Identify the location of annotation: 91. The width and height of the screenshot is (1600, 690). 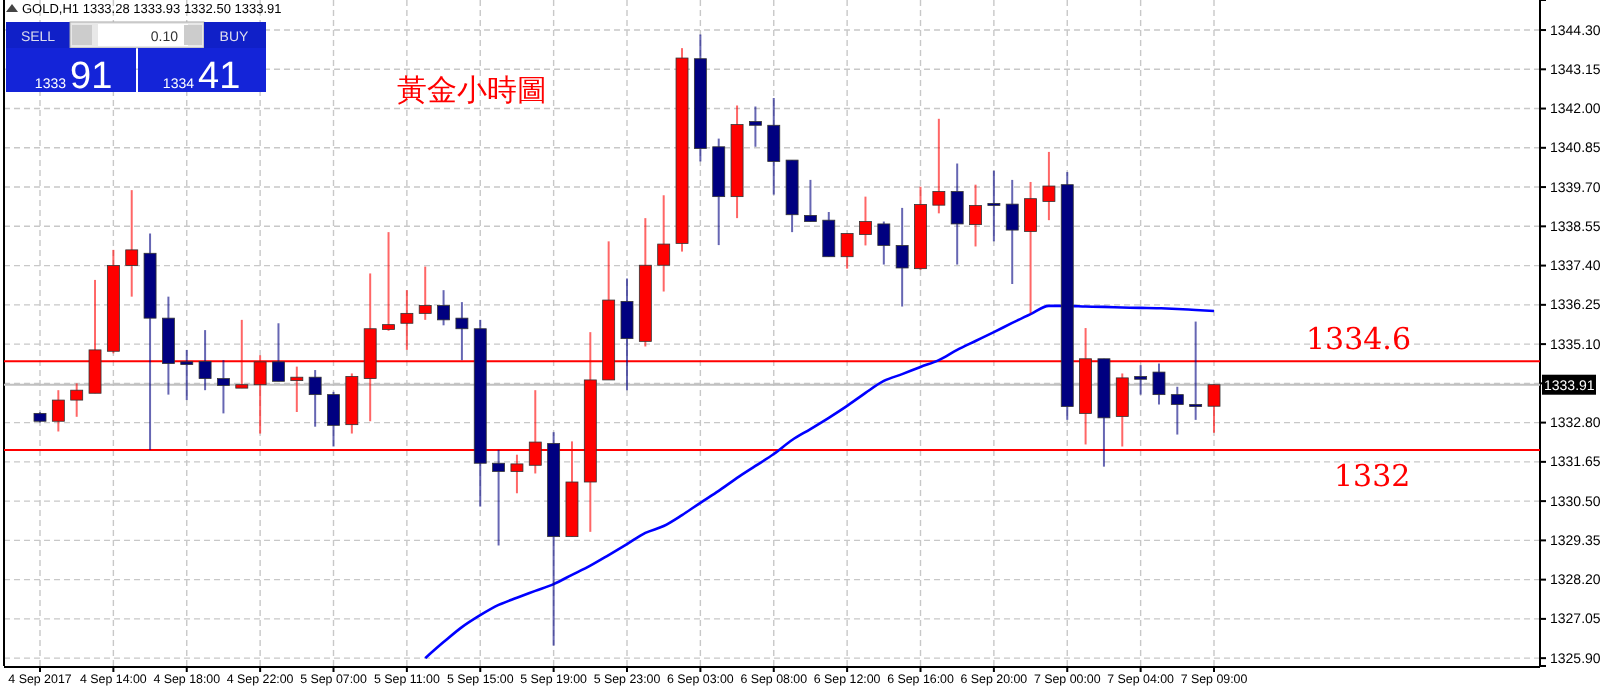
(91, 77).